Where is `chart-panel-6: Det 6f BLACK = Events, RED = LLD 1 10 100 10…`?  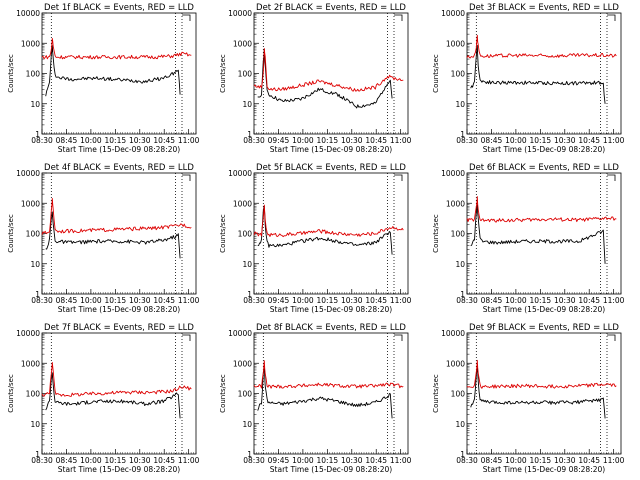
chart-panel-6: Det 6f BLACK = Events, RED = LLD 1 10 100 10… is located at coordinates (528, 238).